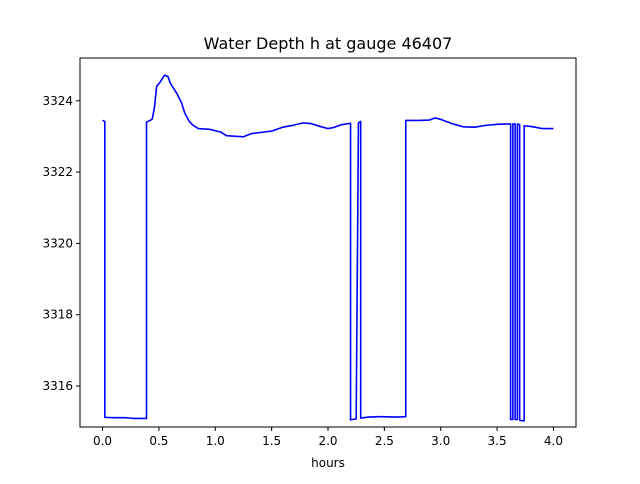 The width and height of the screenshot is (640, 484). Describe the element at coordinates (57, 243) in the screenshot. I see `y-tick-label: 3320` at that location.